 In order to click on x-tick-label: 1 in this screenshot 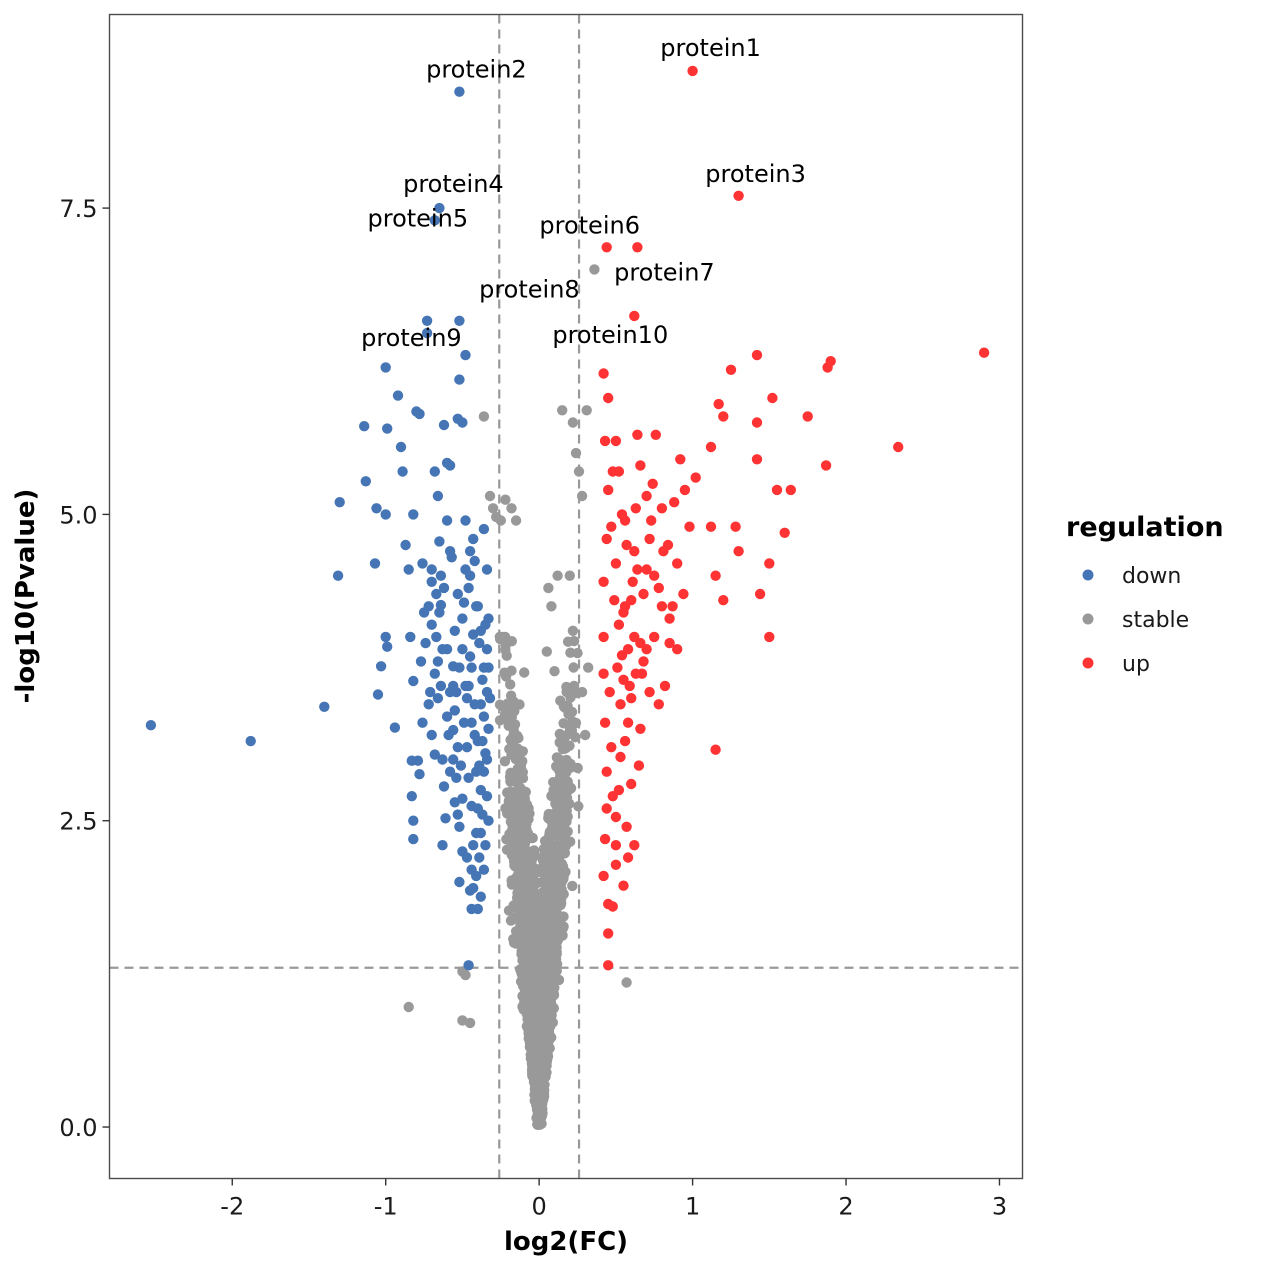, I will do `click(692, 1207)`.